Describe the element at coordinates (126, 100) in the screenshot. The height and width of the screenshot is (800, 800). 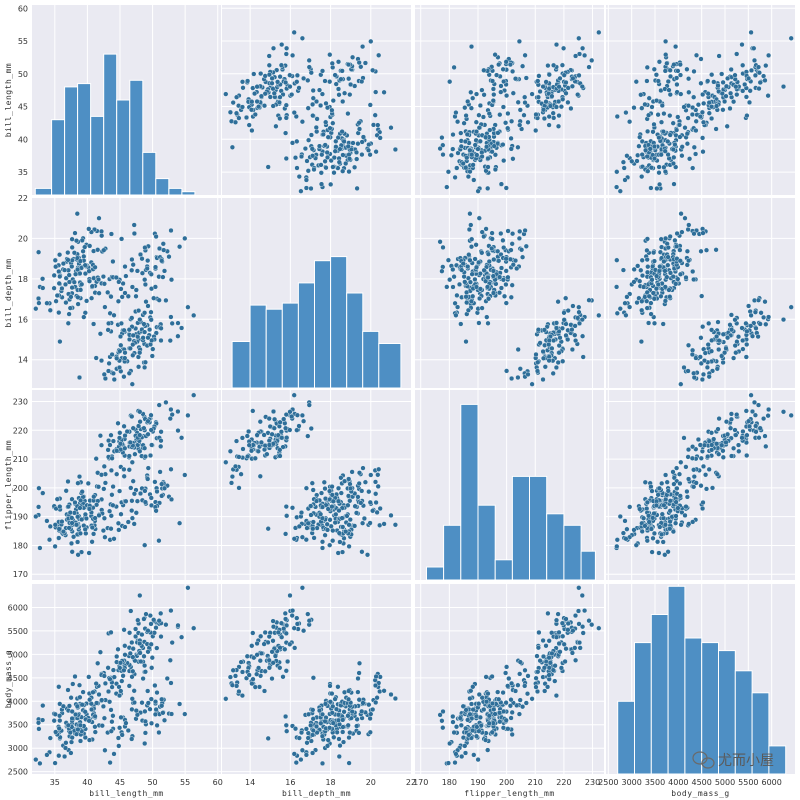
I see `panel-bill_length_mm-vs-bill_length_mm` at that location.